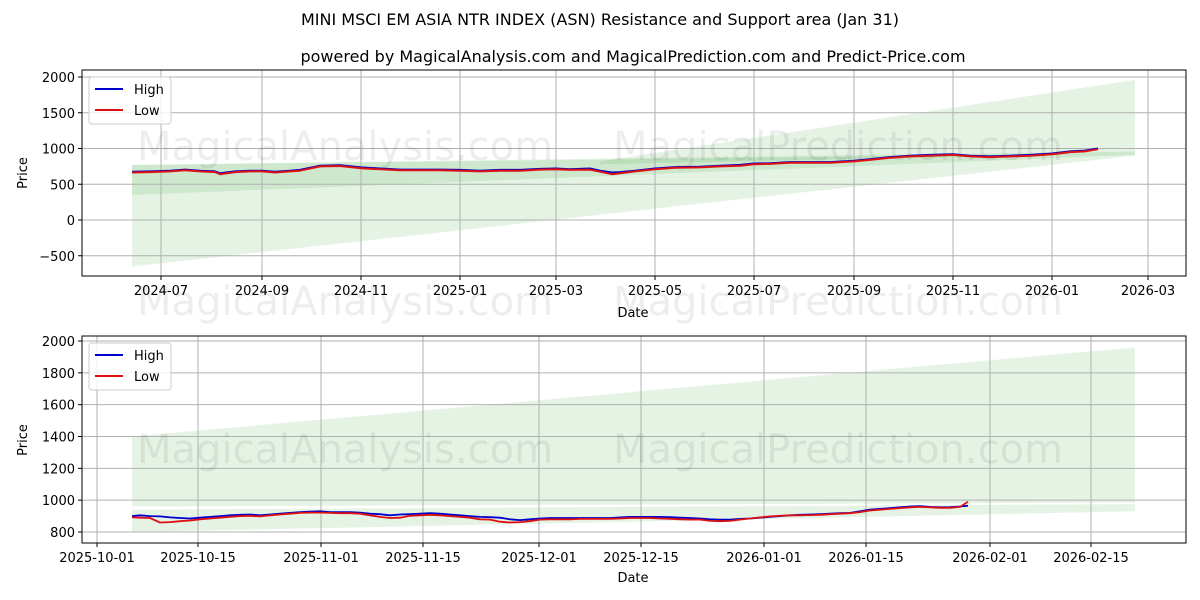 The height and width of the screenshot is (600, 1200). I want to click on x-tick-label: 2025-12-15, so click(641, 558).